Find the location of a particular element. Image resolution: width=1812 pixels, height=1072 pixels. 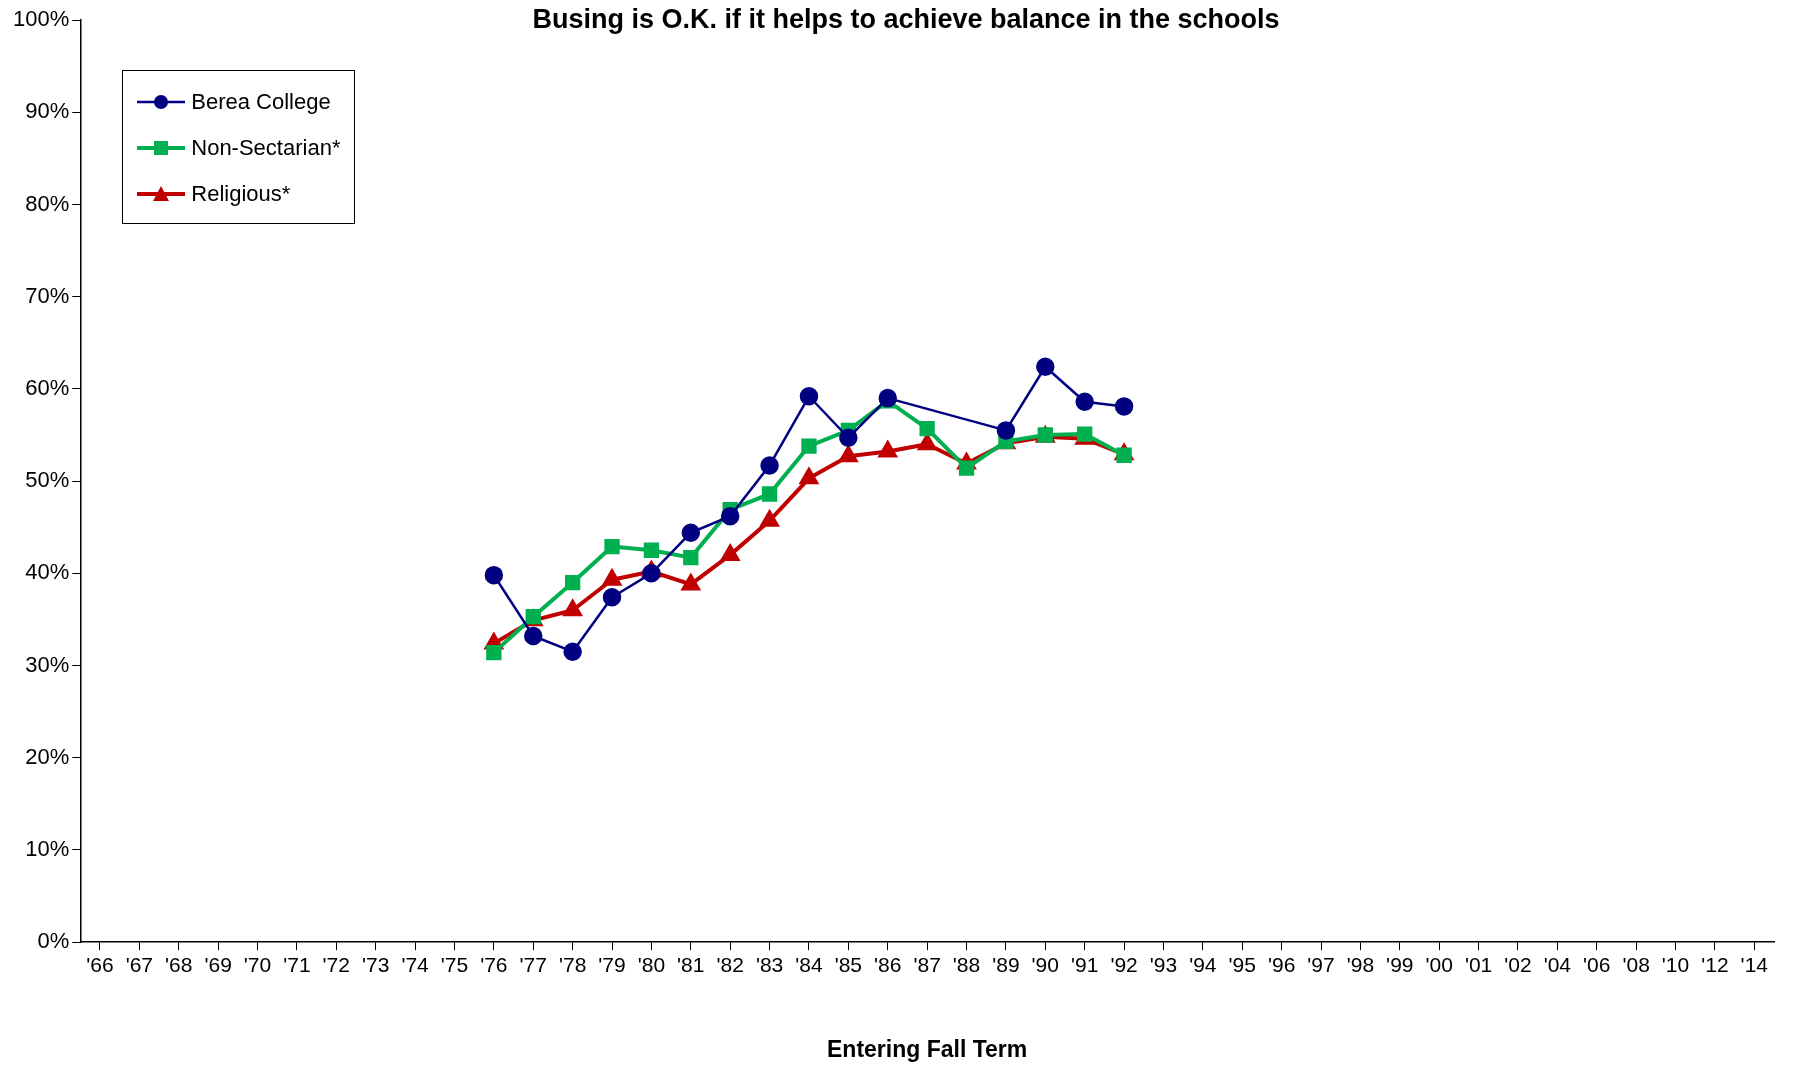

x-tick-label: '75 is located at coordinates (454, 964).